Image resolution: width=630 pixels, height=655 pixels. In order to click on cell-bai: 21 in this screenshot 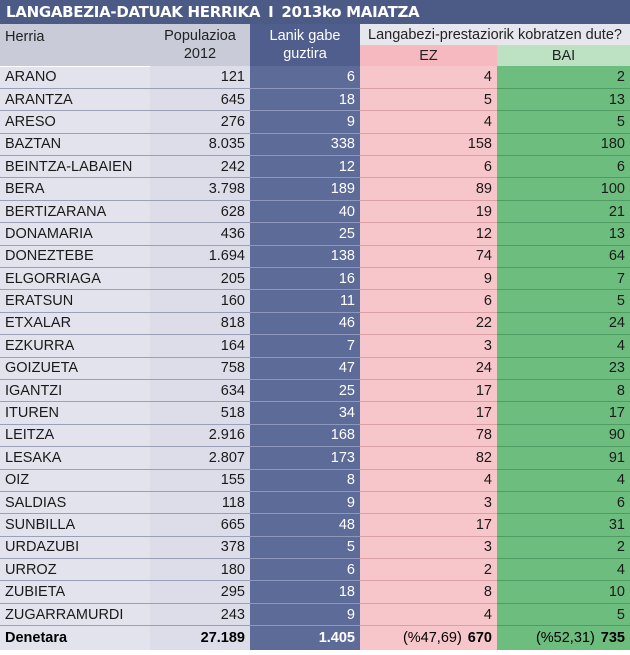, I will do `click(563, 212)`.